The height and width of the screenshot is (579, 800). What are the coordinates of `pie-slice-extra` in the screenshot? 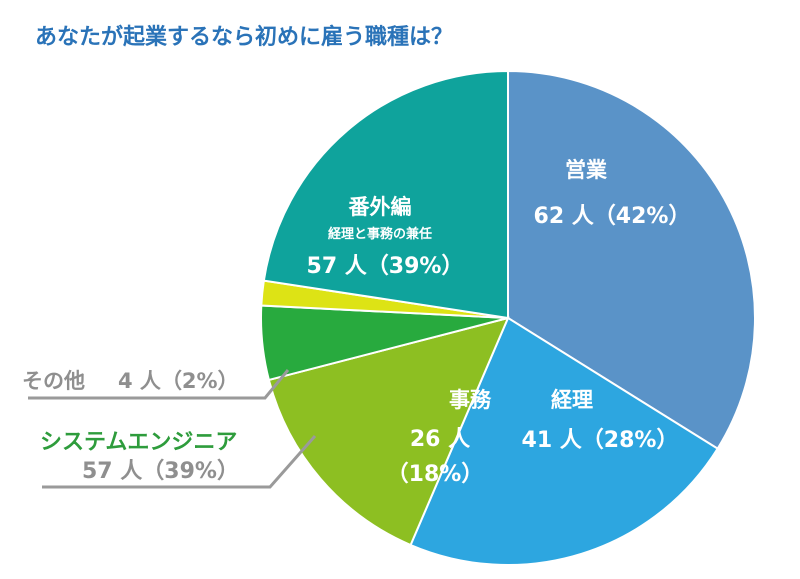 It's located at (385, 194).